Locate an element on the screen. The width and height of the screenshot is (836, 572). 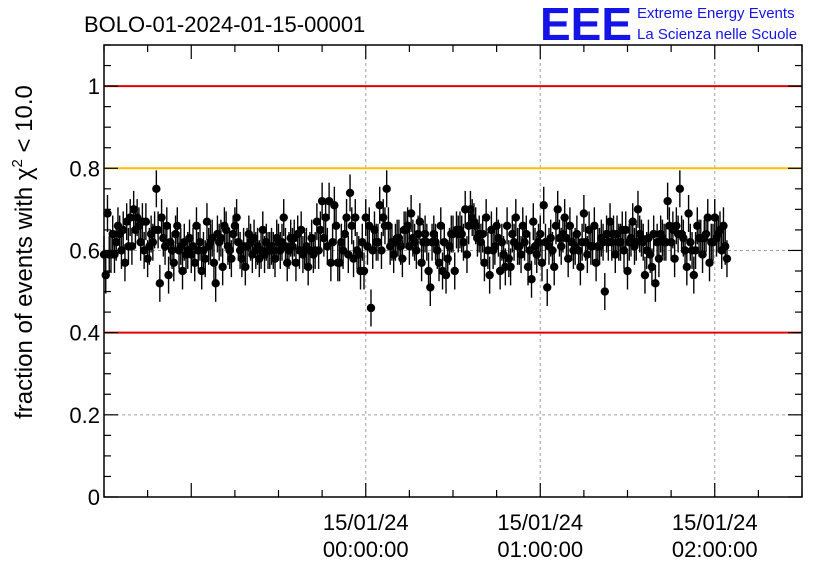
y-tick-label: 0 is located at coordinates (94, 497).